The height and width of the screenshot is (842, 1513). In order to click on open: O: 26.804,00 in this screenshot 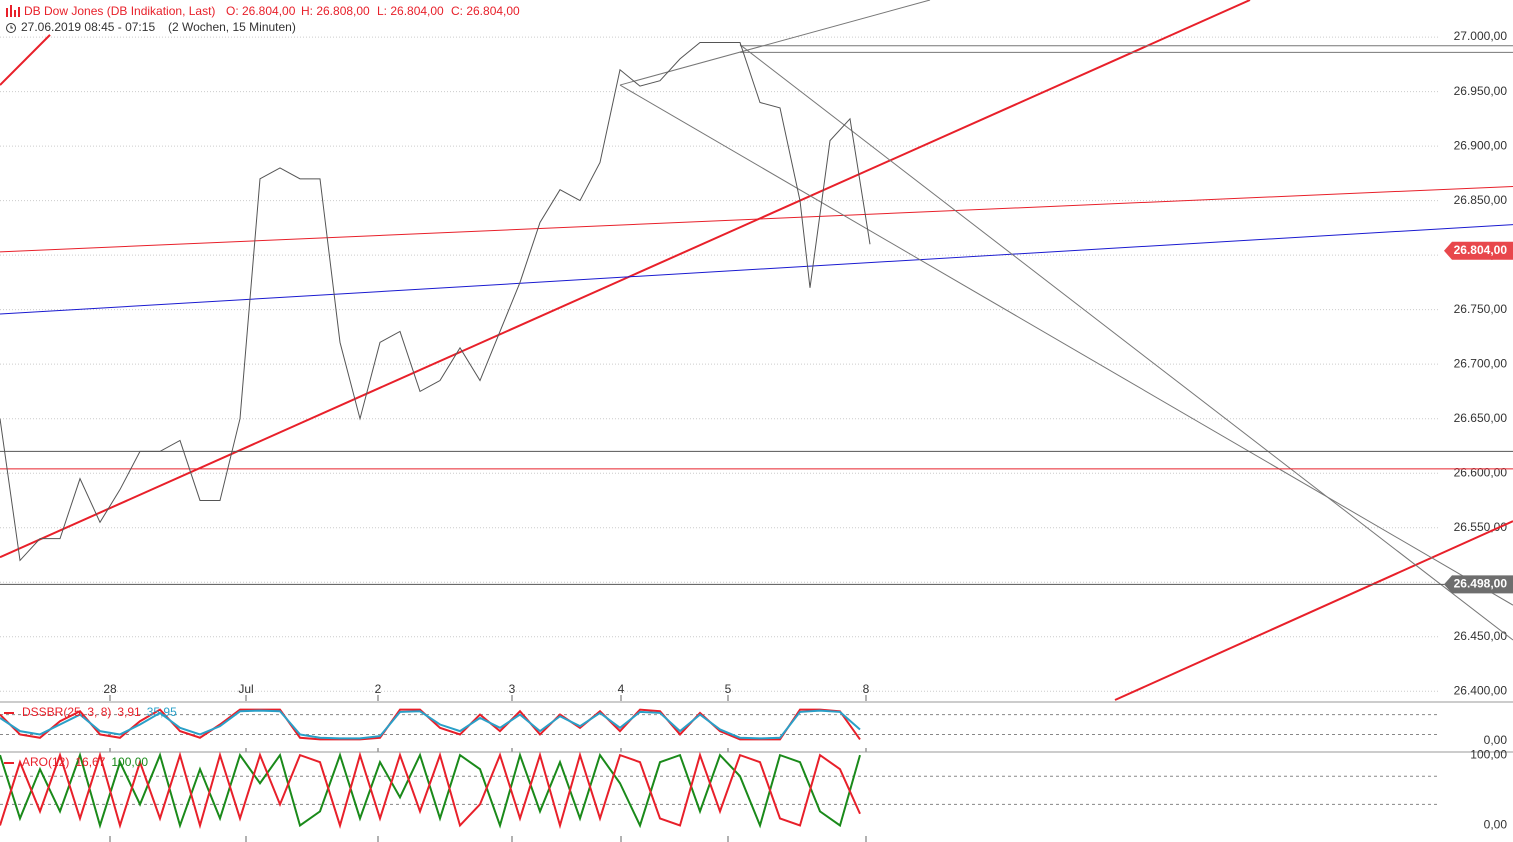, I will do `click(261, 11)`.